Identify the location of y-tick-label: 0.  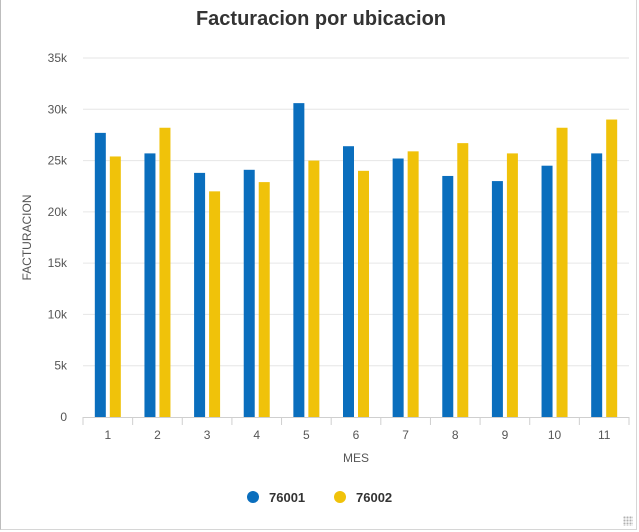
(63, 417).